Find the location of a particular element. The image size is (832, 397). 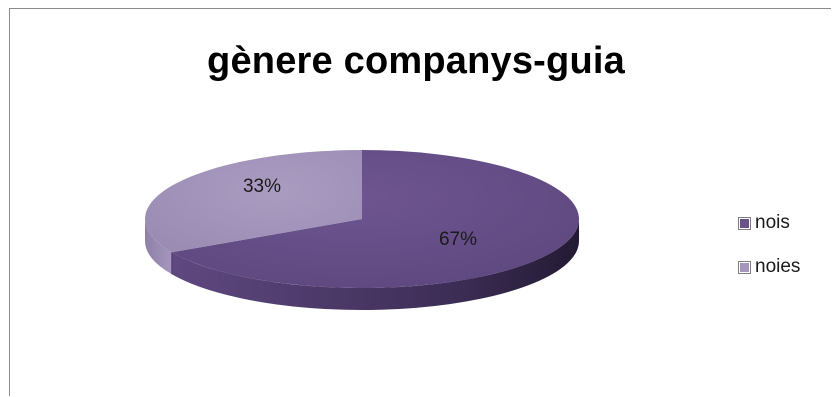

chart-title: gènere companys-guia is located at coordinates (416, 61).